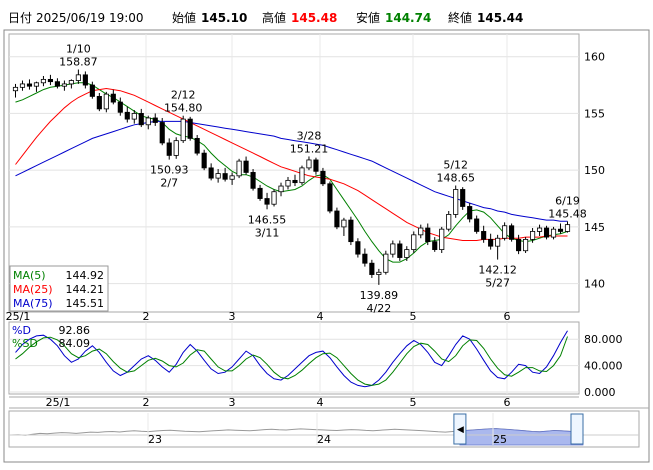 The height and width of the screenshot is (470, 653). Describe the element at coordinates (146, 402) in the screenshot. I see `stoch-x-tick-1: 2` at that location.